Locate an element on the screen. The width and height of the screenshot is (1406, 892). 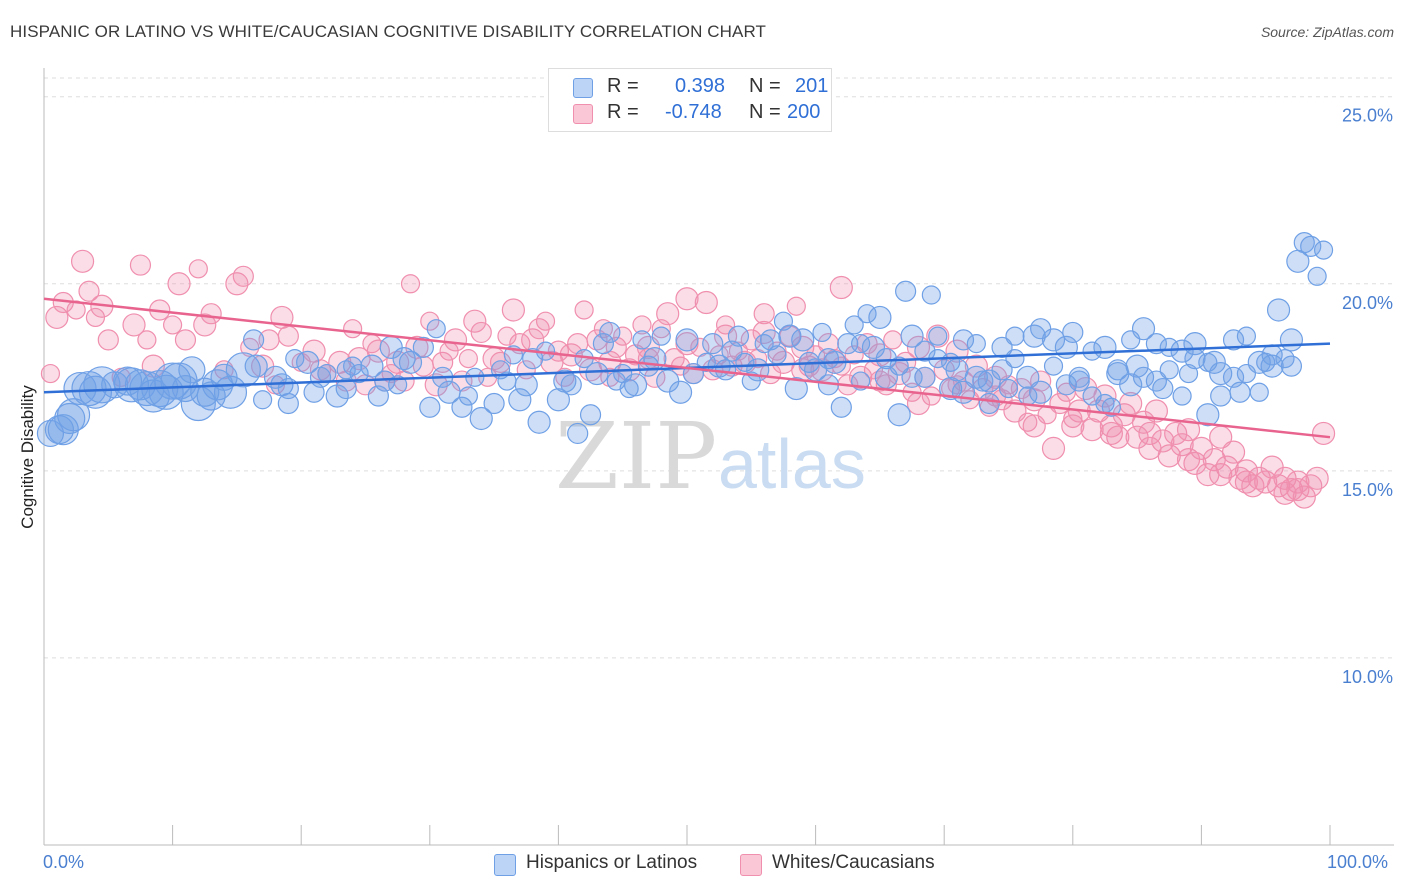
y-tick-label: 20.0% is located at coordinates (1367, 303).